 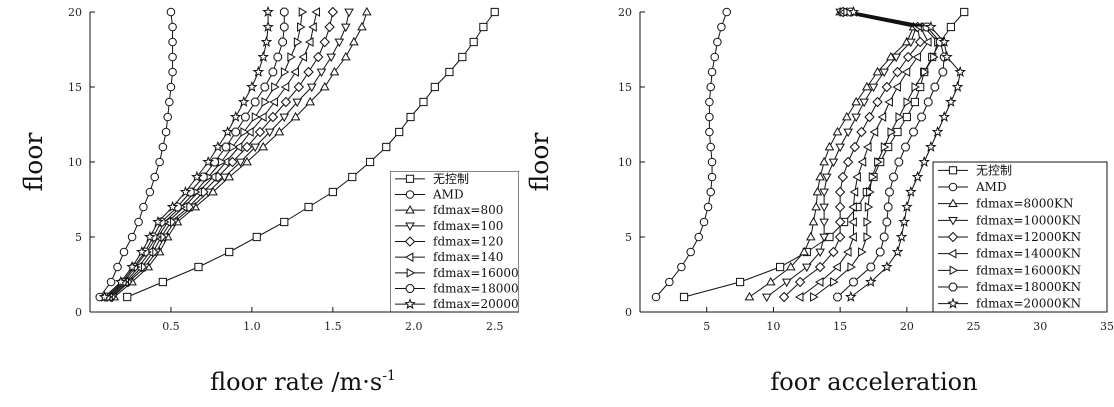 What do you see at coordinates (1028, 270) in the screenshot?
I see `legend-label: fdmax=16000KN` at bounding box center [1028, 270].